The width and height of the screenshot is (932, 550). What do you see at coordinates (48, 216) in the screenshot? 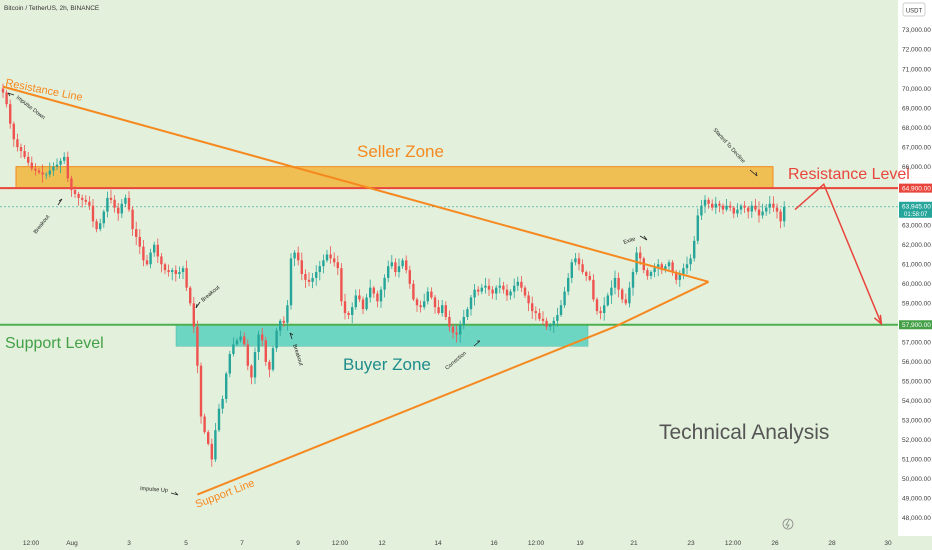
I see `breakout-1-annotation: Breakout` at bounding box center [48, 216].